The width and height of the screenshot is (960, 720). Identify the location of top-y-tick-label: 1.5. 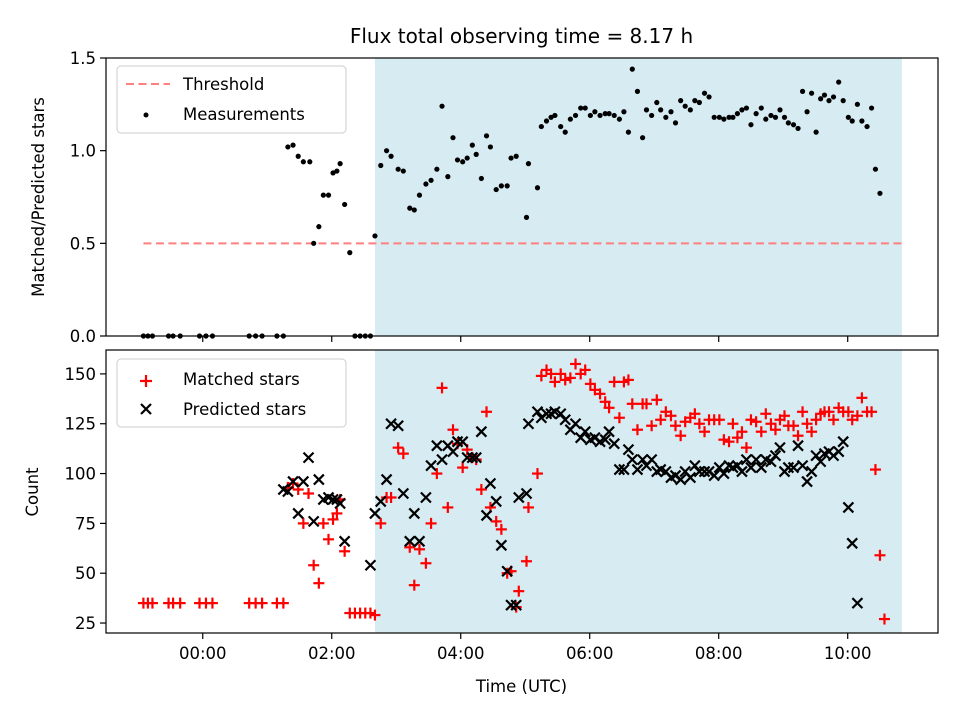
(83, 58).